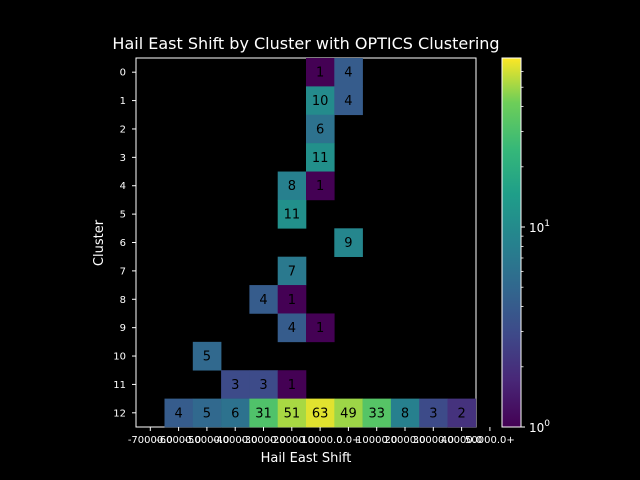 Image resolution: width=640 pixels, height=480 pixels. I want to click on cell-value-label: 2, so click(462, 413).